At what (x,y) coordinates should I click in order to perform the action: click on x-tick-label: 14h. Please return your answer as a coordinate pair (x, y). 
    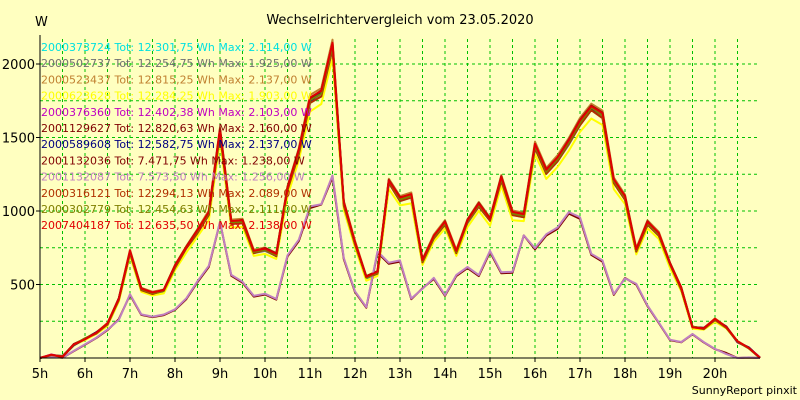
    Looking at the image, I should click on (445, 374).